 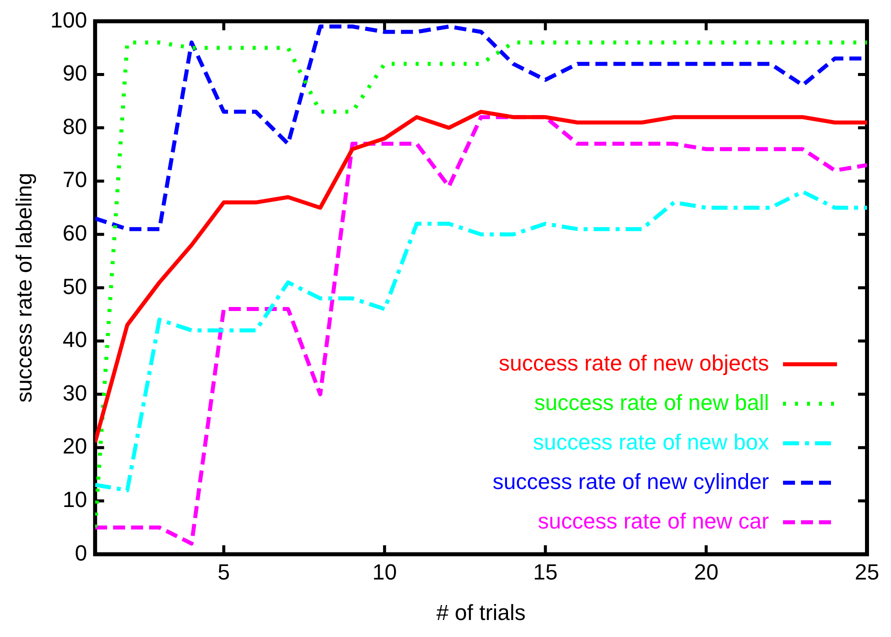 I want to click on y-tick-label: 50, so click(x=75, y=286).